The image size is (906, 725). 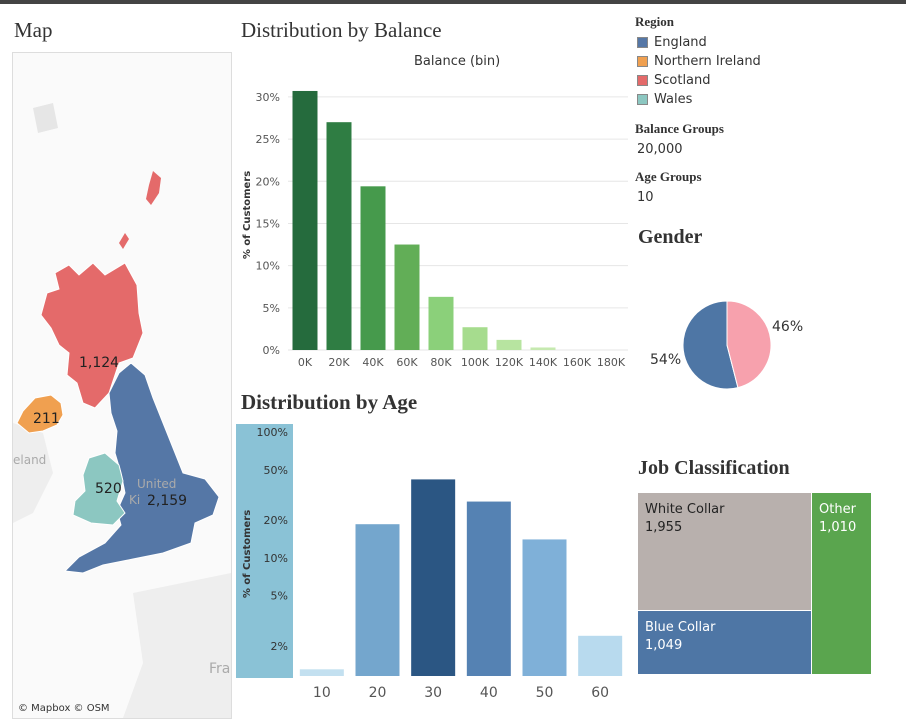 I want to click on legend-item-wales: Wales, so click(x=699, y=99).